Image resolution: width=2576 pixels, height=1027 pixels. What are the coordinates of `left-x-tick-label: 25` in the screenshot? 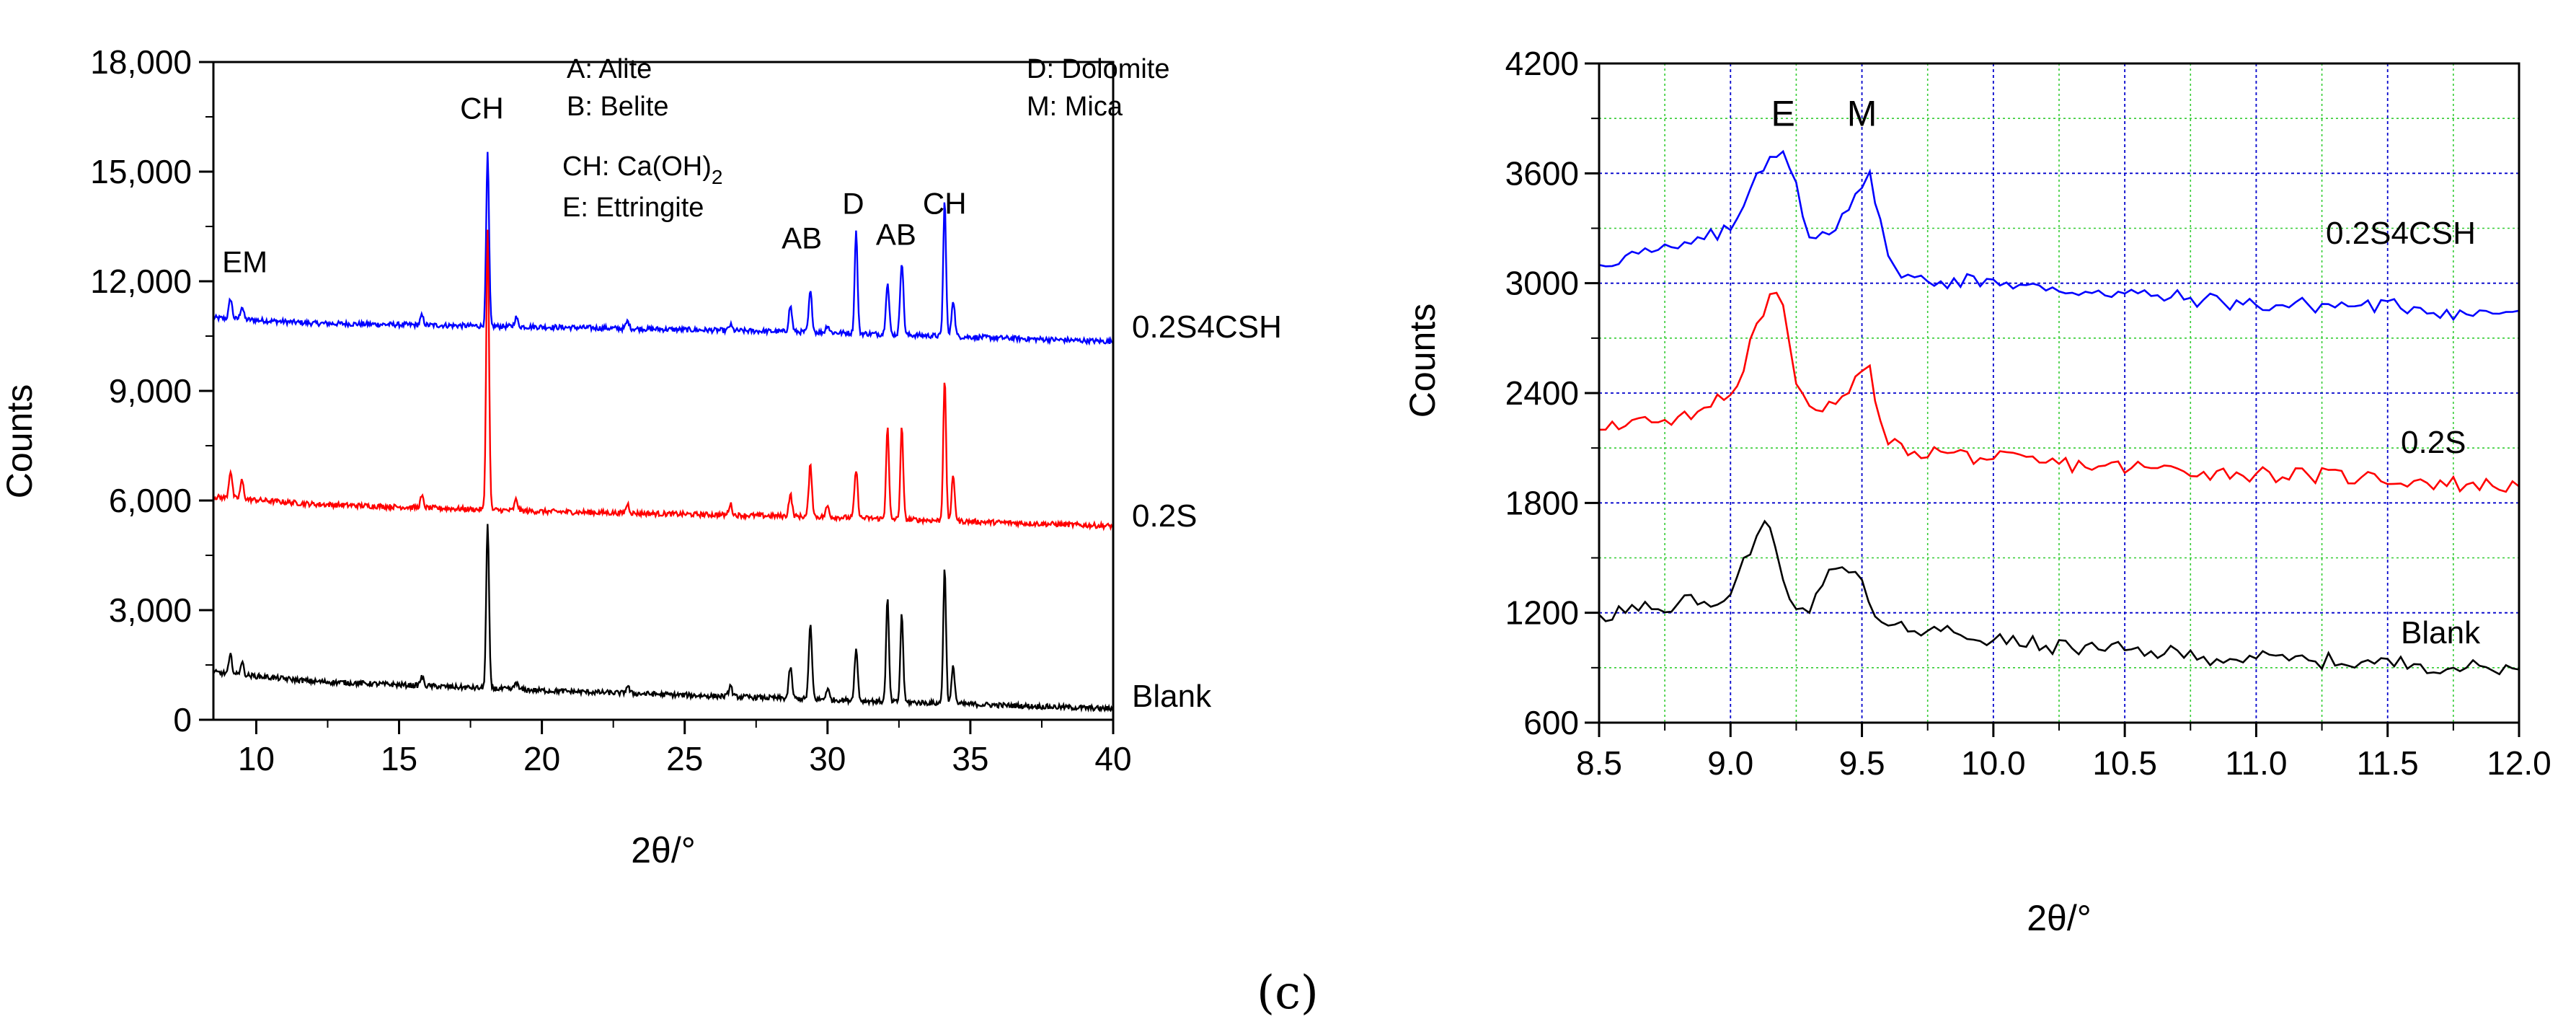 It's located at (684, 758).